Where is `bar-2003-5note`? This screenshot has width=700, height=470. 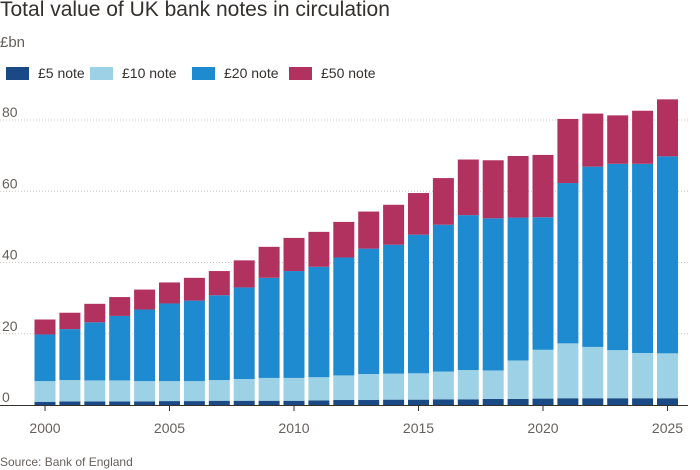
bar-2003-5note is located at coordinates (120, 403).